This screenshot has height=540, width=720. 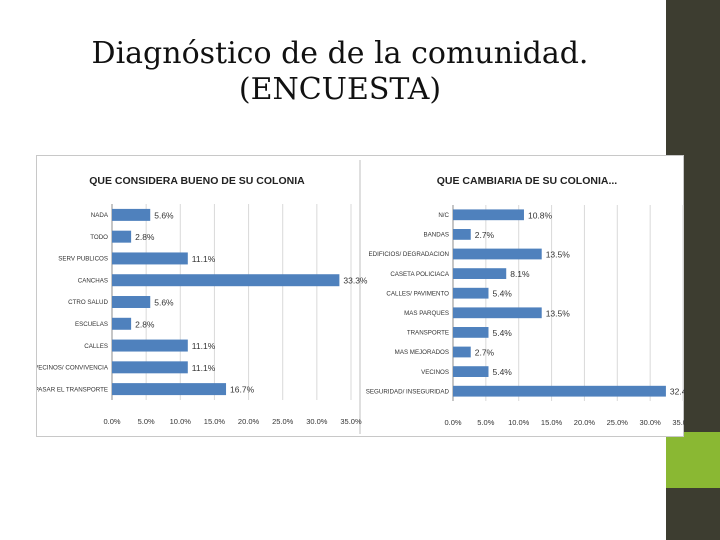 I want to click on category-label: BANDAS, so click(x=436, y=235).